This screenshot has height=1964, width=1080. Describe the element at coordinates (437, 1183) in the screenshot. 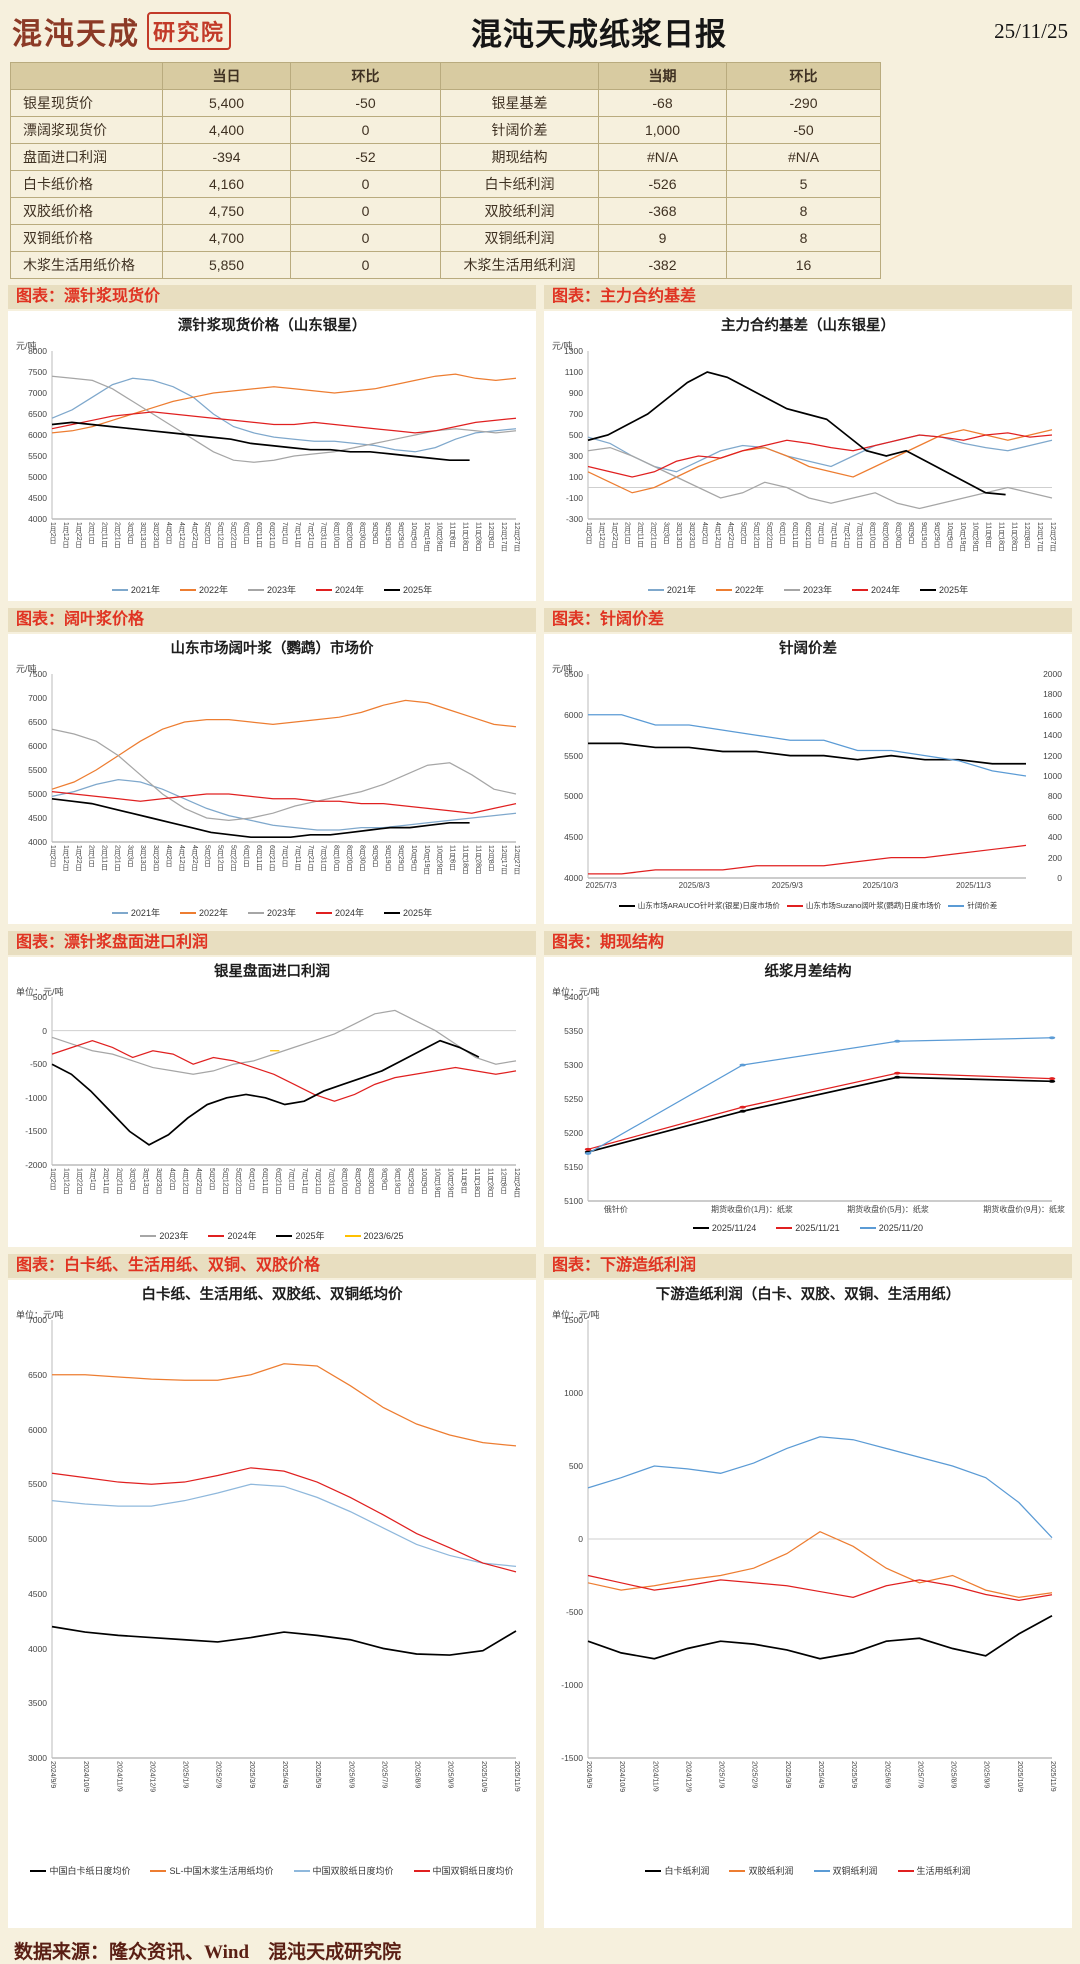

I see `x-axis-tick-label: 10月19日` at that location.